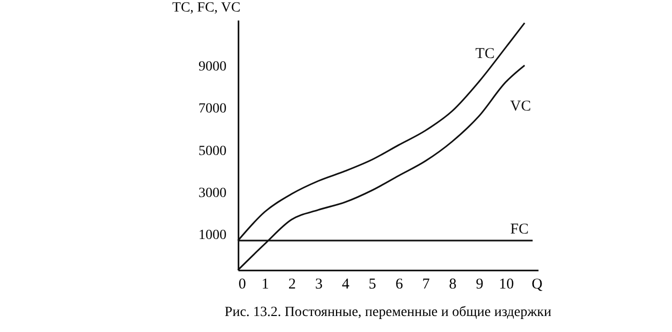  Describe the element at coordinates (212, 67) in the screenshot. I see `y-tick-label: 9000` at that location.